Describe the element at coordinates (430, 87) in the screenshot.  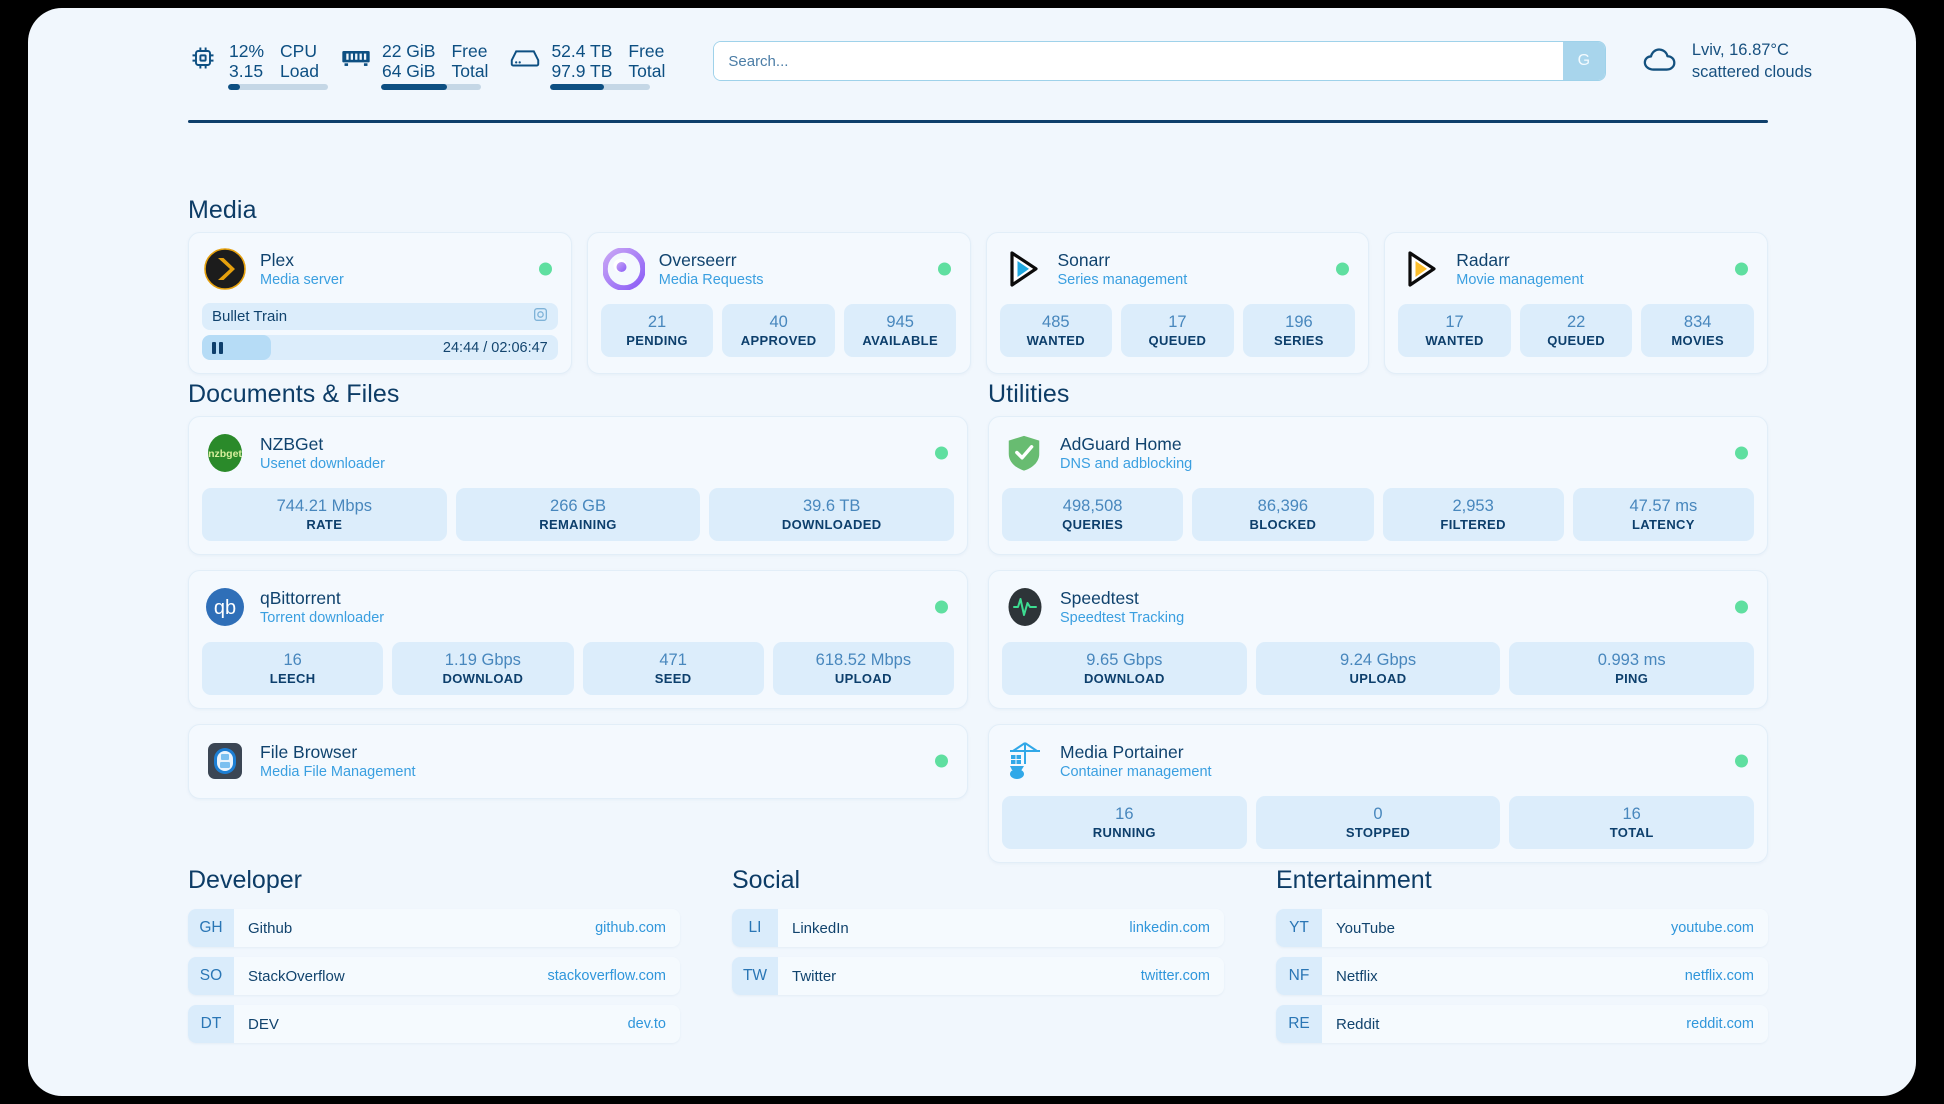
I see `stat-progress-bar` at that location.